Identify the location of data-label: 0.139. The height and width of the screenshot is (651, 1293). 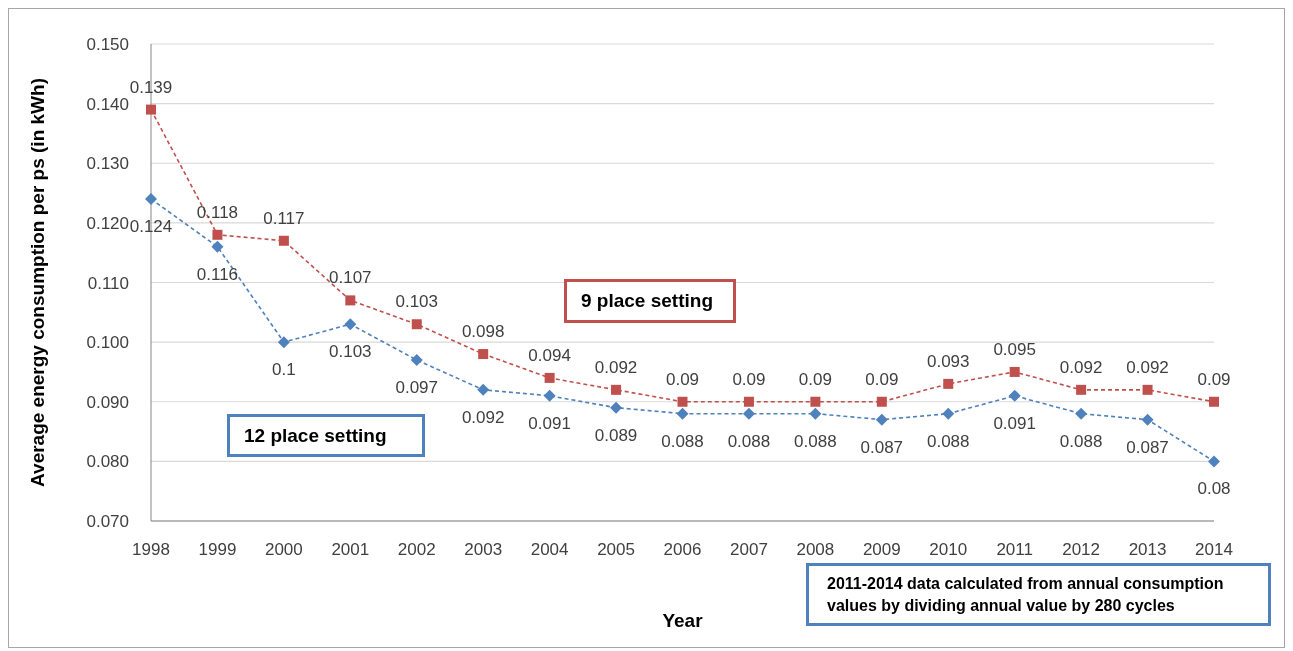
(151, 87).